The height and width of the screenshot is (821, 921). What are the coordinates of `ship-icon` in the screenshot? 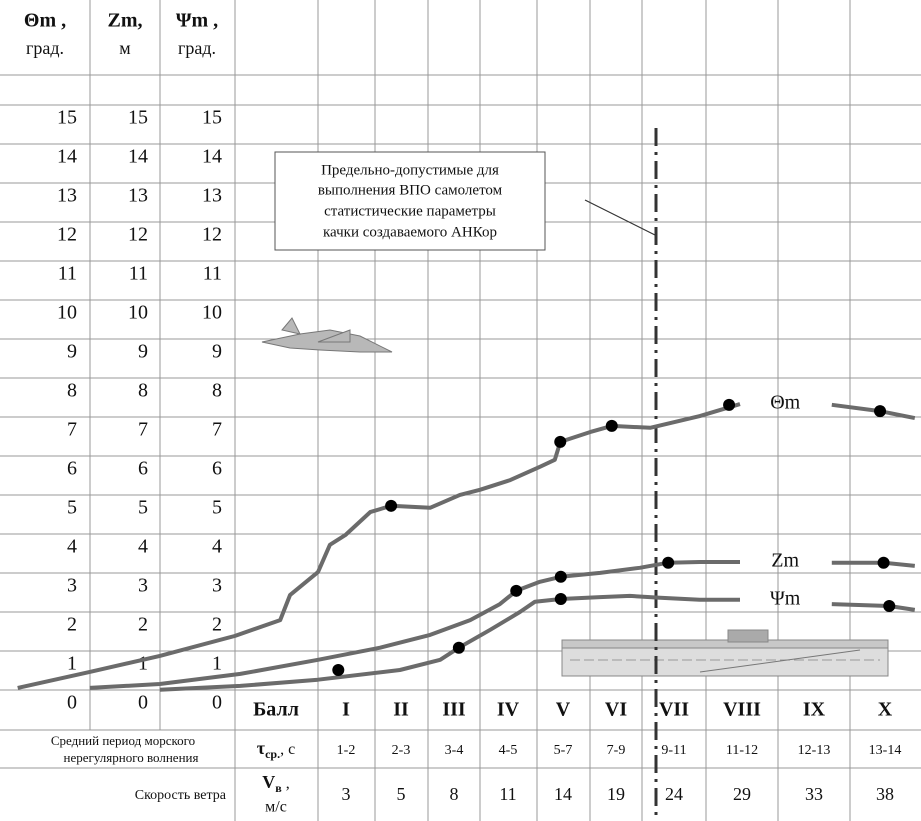 It's located at (725, 653).